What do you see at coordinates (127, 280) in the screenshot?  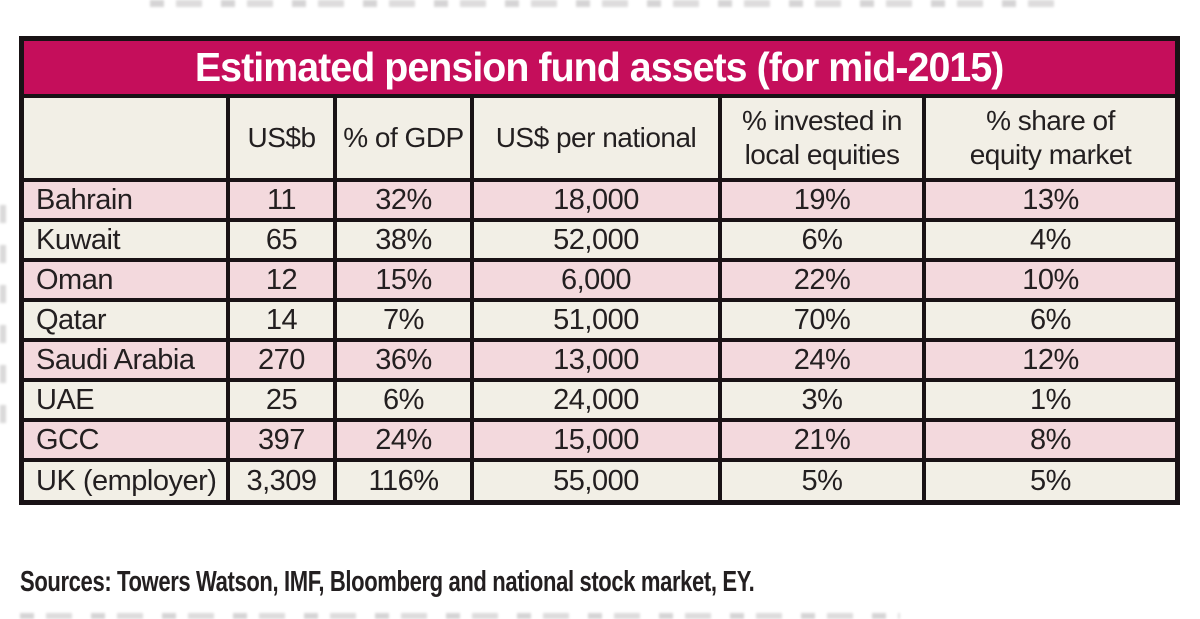 I see `cell-country: Oman` at bounding box center [127, 280].